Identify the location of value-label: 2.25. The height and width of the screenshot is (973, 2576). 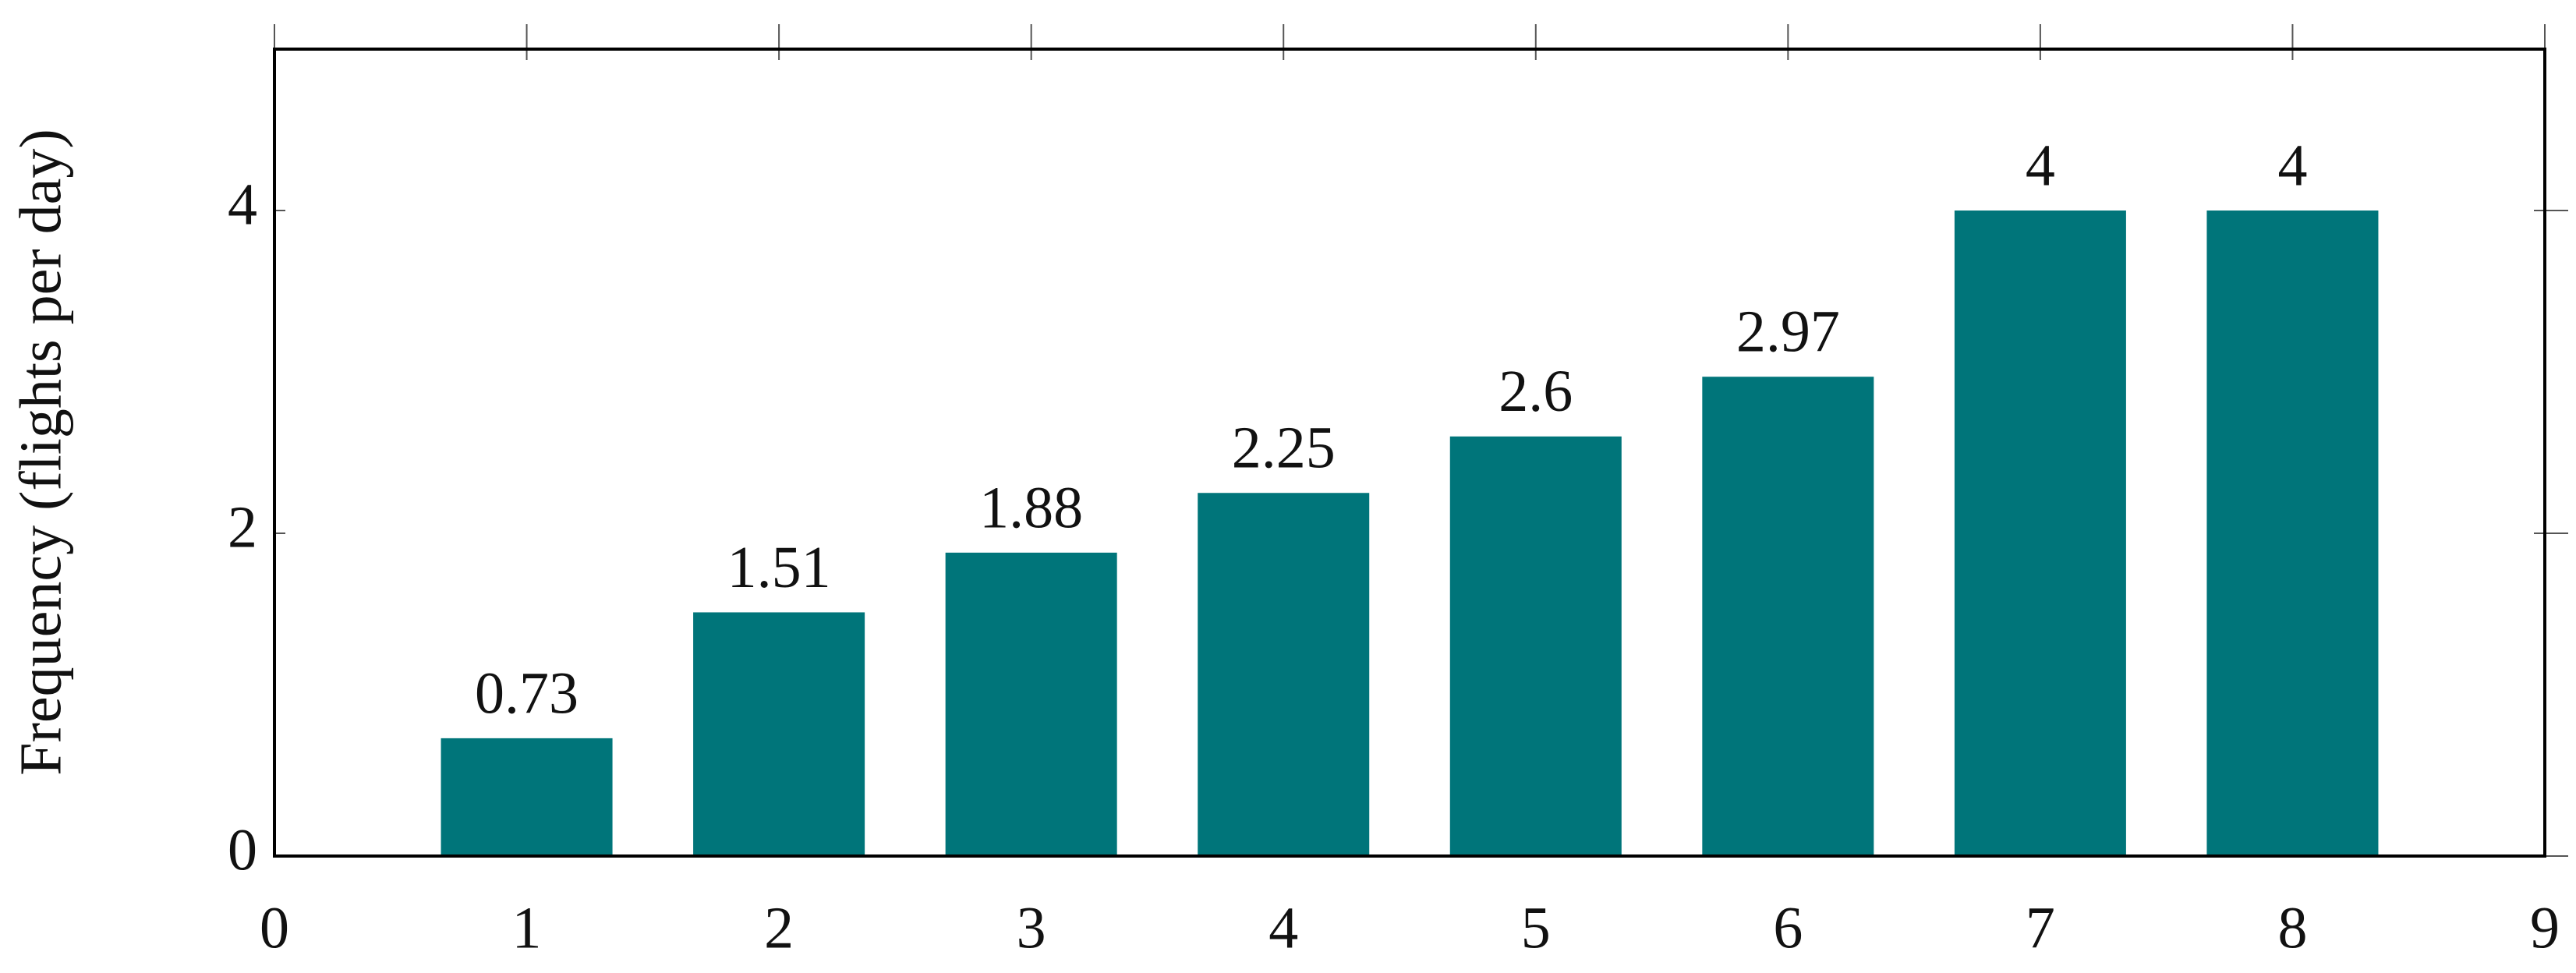
(1284, 448).